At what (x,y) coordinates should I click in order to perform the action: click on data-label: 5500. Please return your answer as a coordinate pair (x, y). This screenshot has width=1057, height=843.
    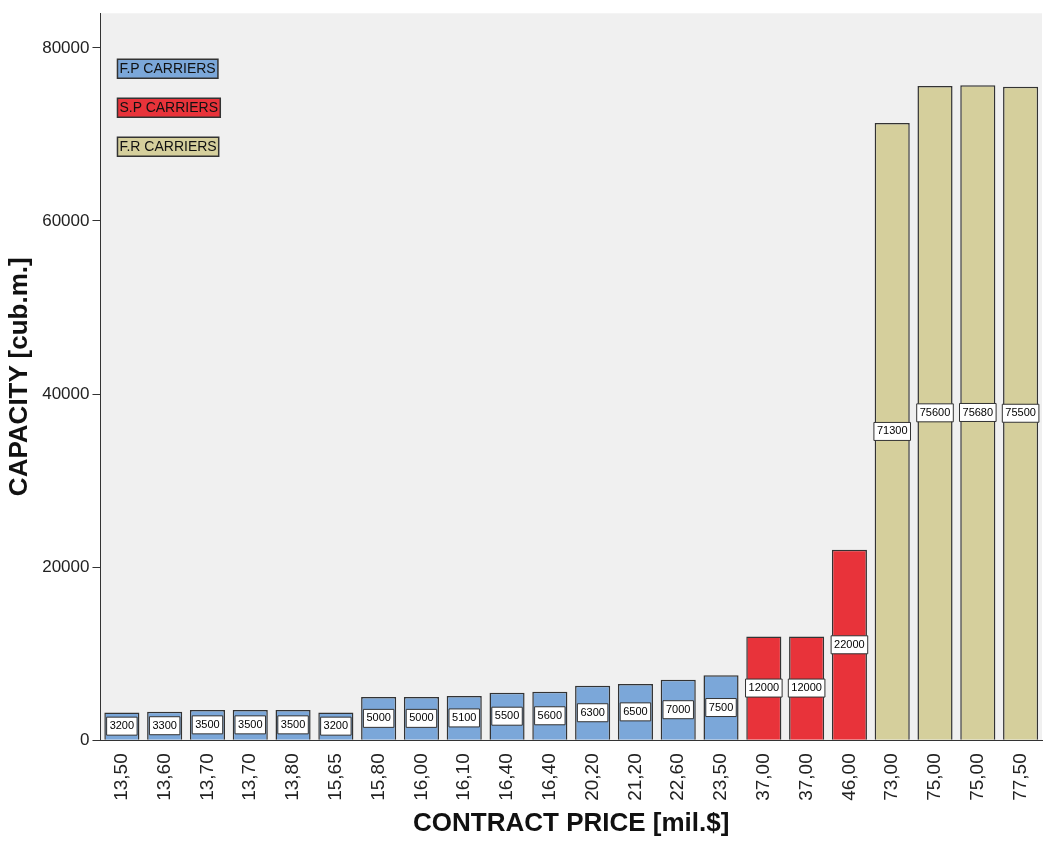
    Looking at the image, I should click on (507, 715).